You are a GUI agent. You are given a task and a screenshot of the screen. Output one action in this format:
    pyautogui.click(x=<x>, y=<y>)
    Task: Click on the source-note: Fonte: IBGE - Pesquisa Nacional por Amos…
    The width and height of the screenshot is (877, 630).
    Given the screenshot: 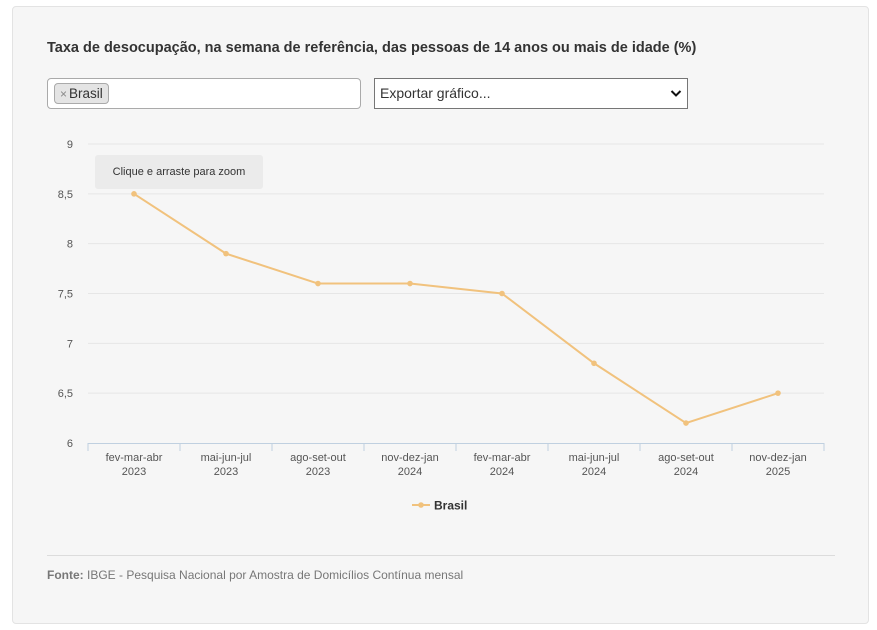 What is the action you would take?
    pyautogui.click(x=255, y=575)
    